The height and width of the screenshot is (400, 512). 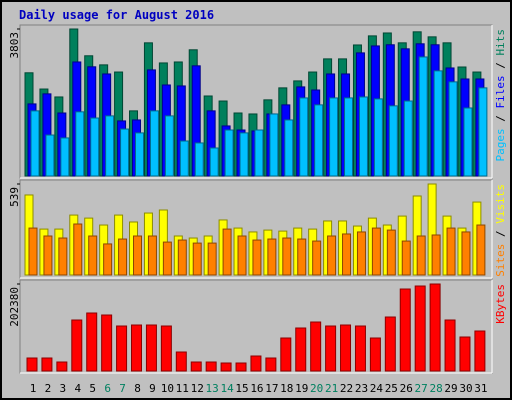 I want to click on legend-entry: Sites, so click(x=500, y=260).